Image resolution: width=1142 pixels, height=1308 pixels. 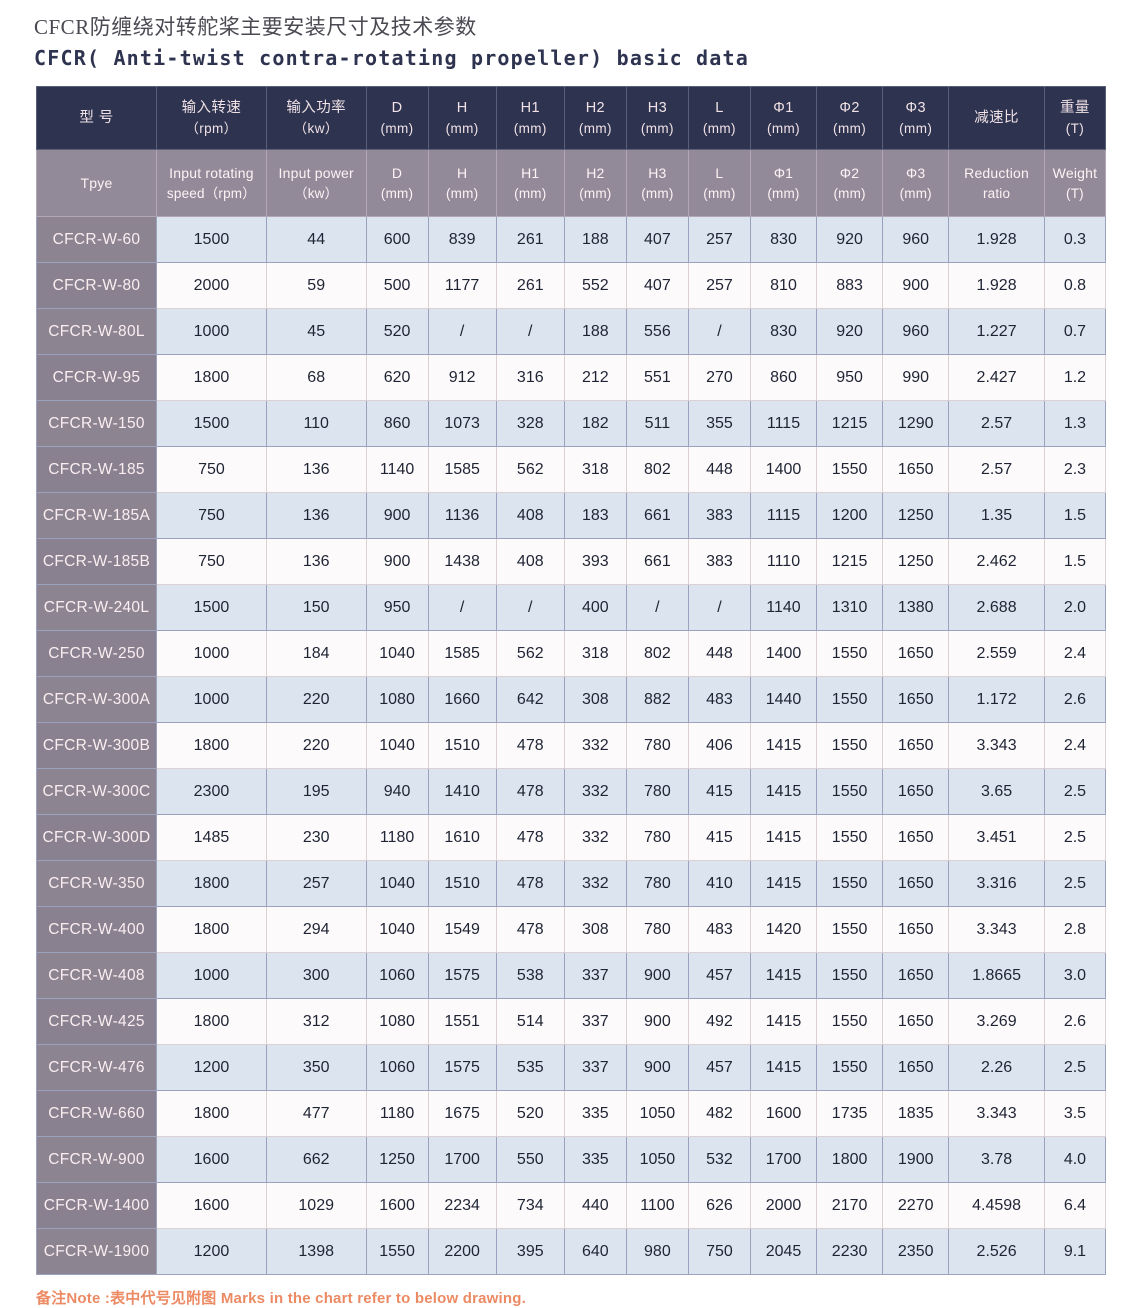 I want to click on cell-value: 1073, so click(x=462, y=424).